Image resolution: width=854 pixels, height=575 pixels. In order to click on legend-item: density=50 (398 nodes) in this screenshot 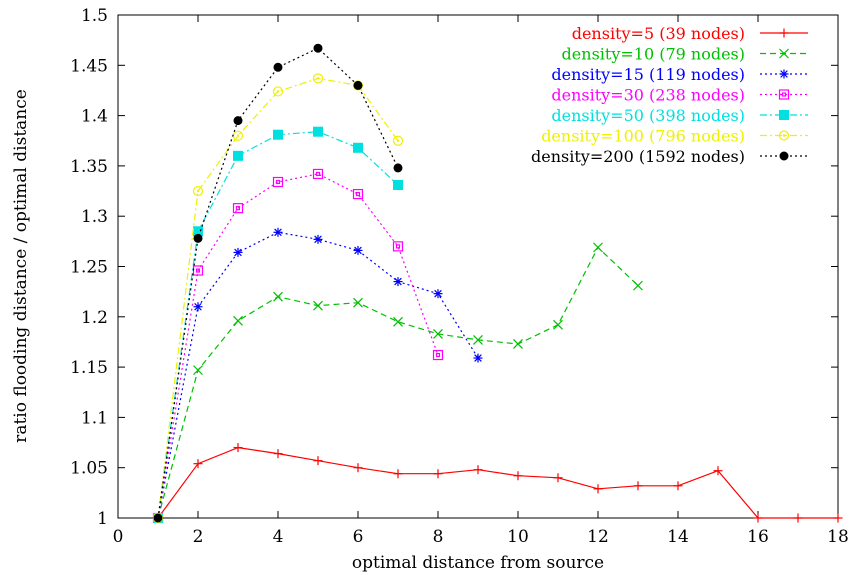, I will do `click(679, 115)`.